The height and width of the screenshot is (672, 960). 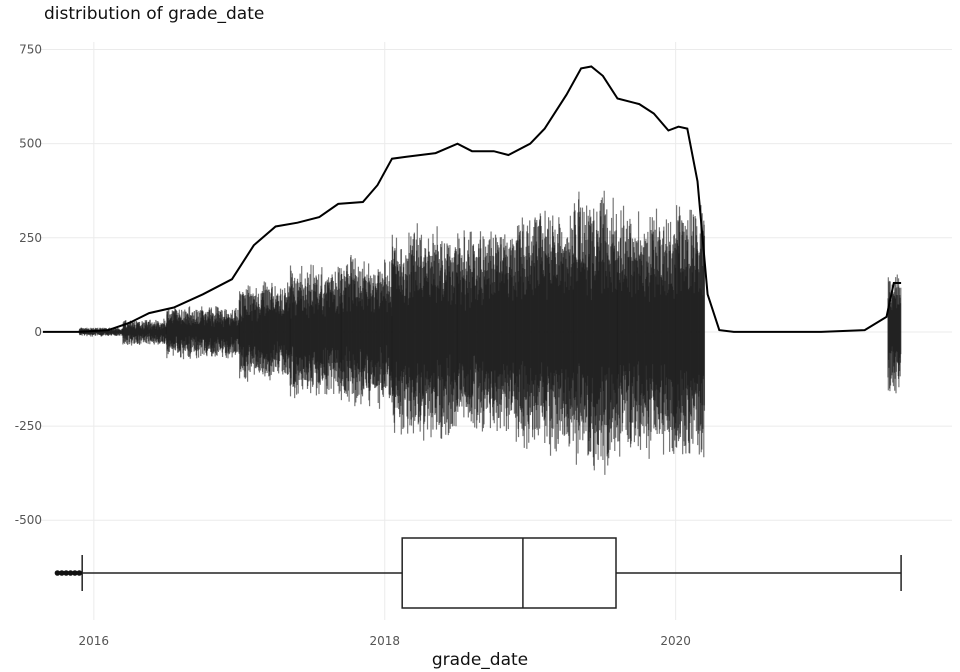 What do you see at coordinates (28, 426) in the screenshot?
I see `y-tick-label-4: -250` at bounding box center [28, 426].